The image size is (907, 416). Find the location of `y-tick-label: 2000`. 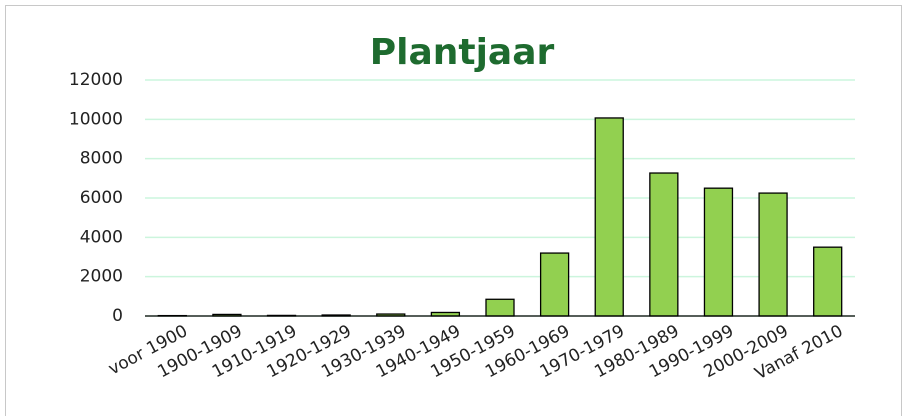

y-tick-label: 2000 is located at coordinates (101, 277).